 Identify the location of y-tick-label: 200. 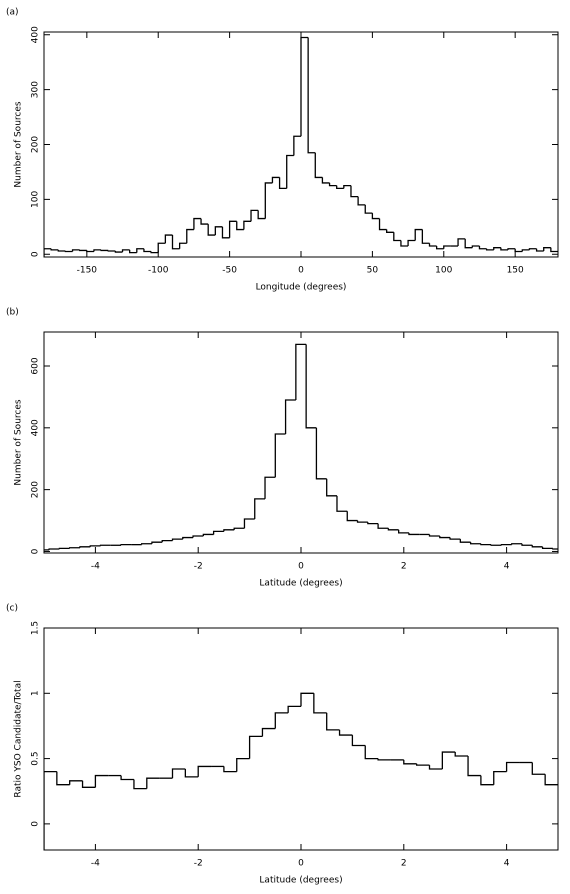
(36, 144).